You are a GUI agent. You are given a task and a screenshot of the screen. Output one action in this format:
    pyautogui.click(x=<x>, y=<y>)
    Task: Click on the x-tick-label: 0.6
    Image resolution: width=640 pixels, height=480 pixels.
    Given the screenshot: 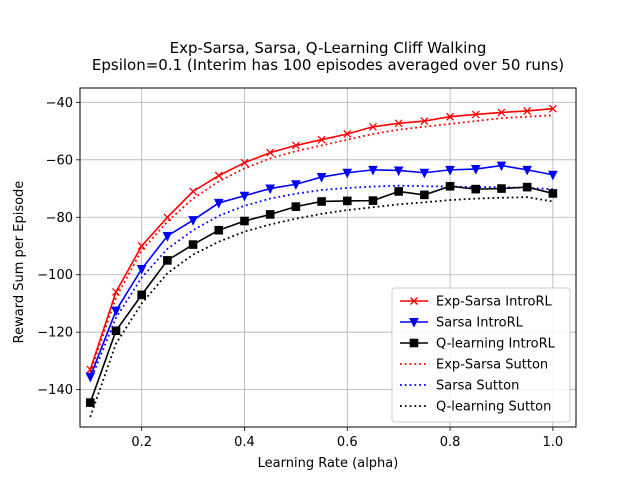 What is the action you would take?
    pyautogui.click(x=347, y=442)
    